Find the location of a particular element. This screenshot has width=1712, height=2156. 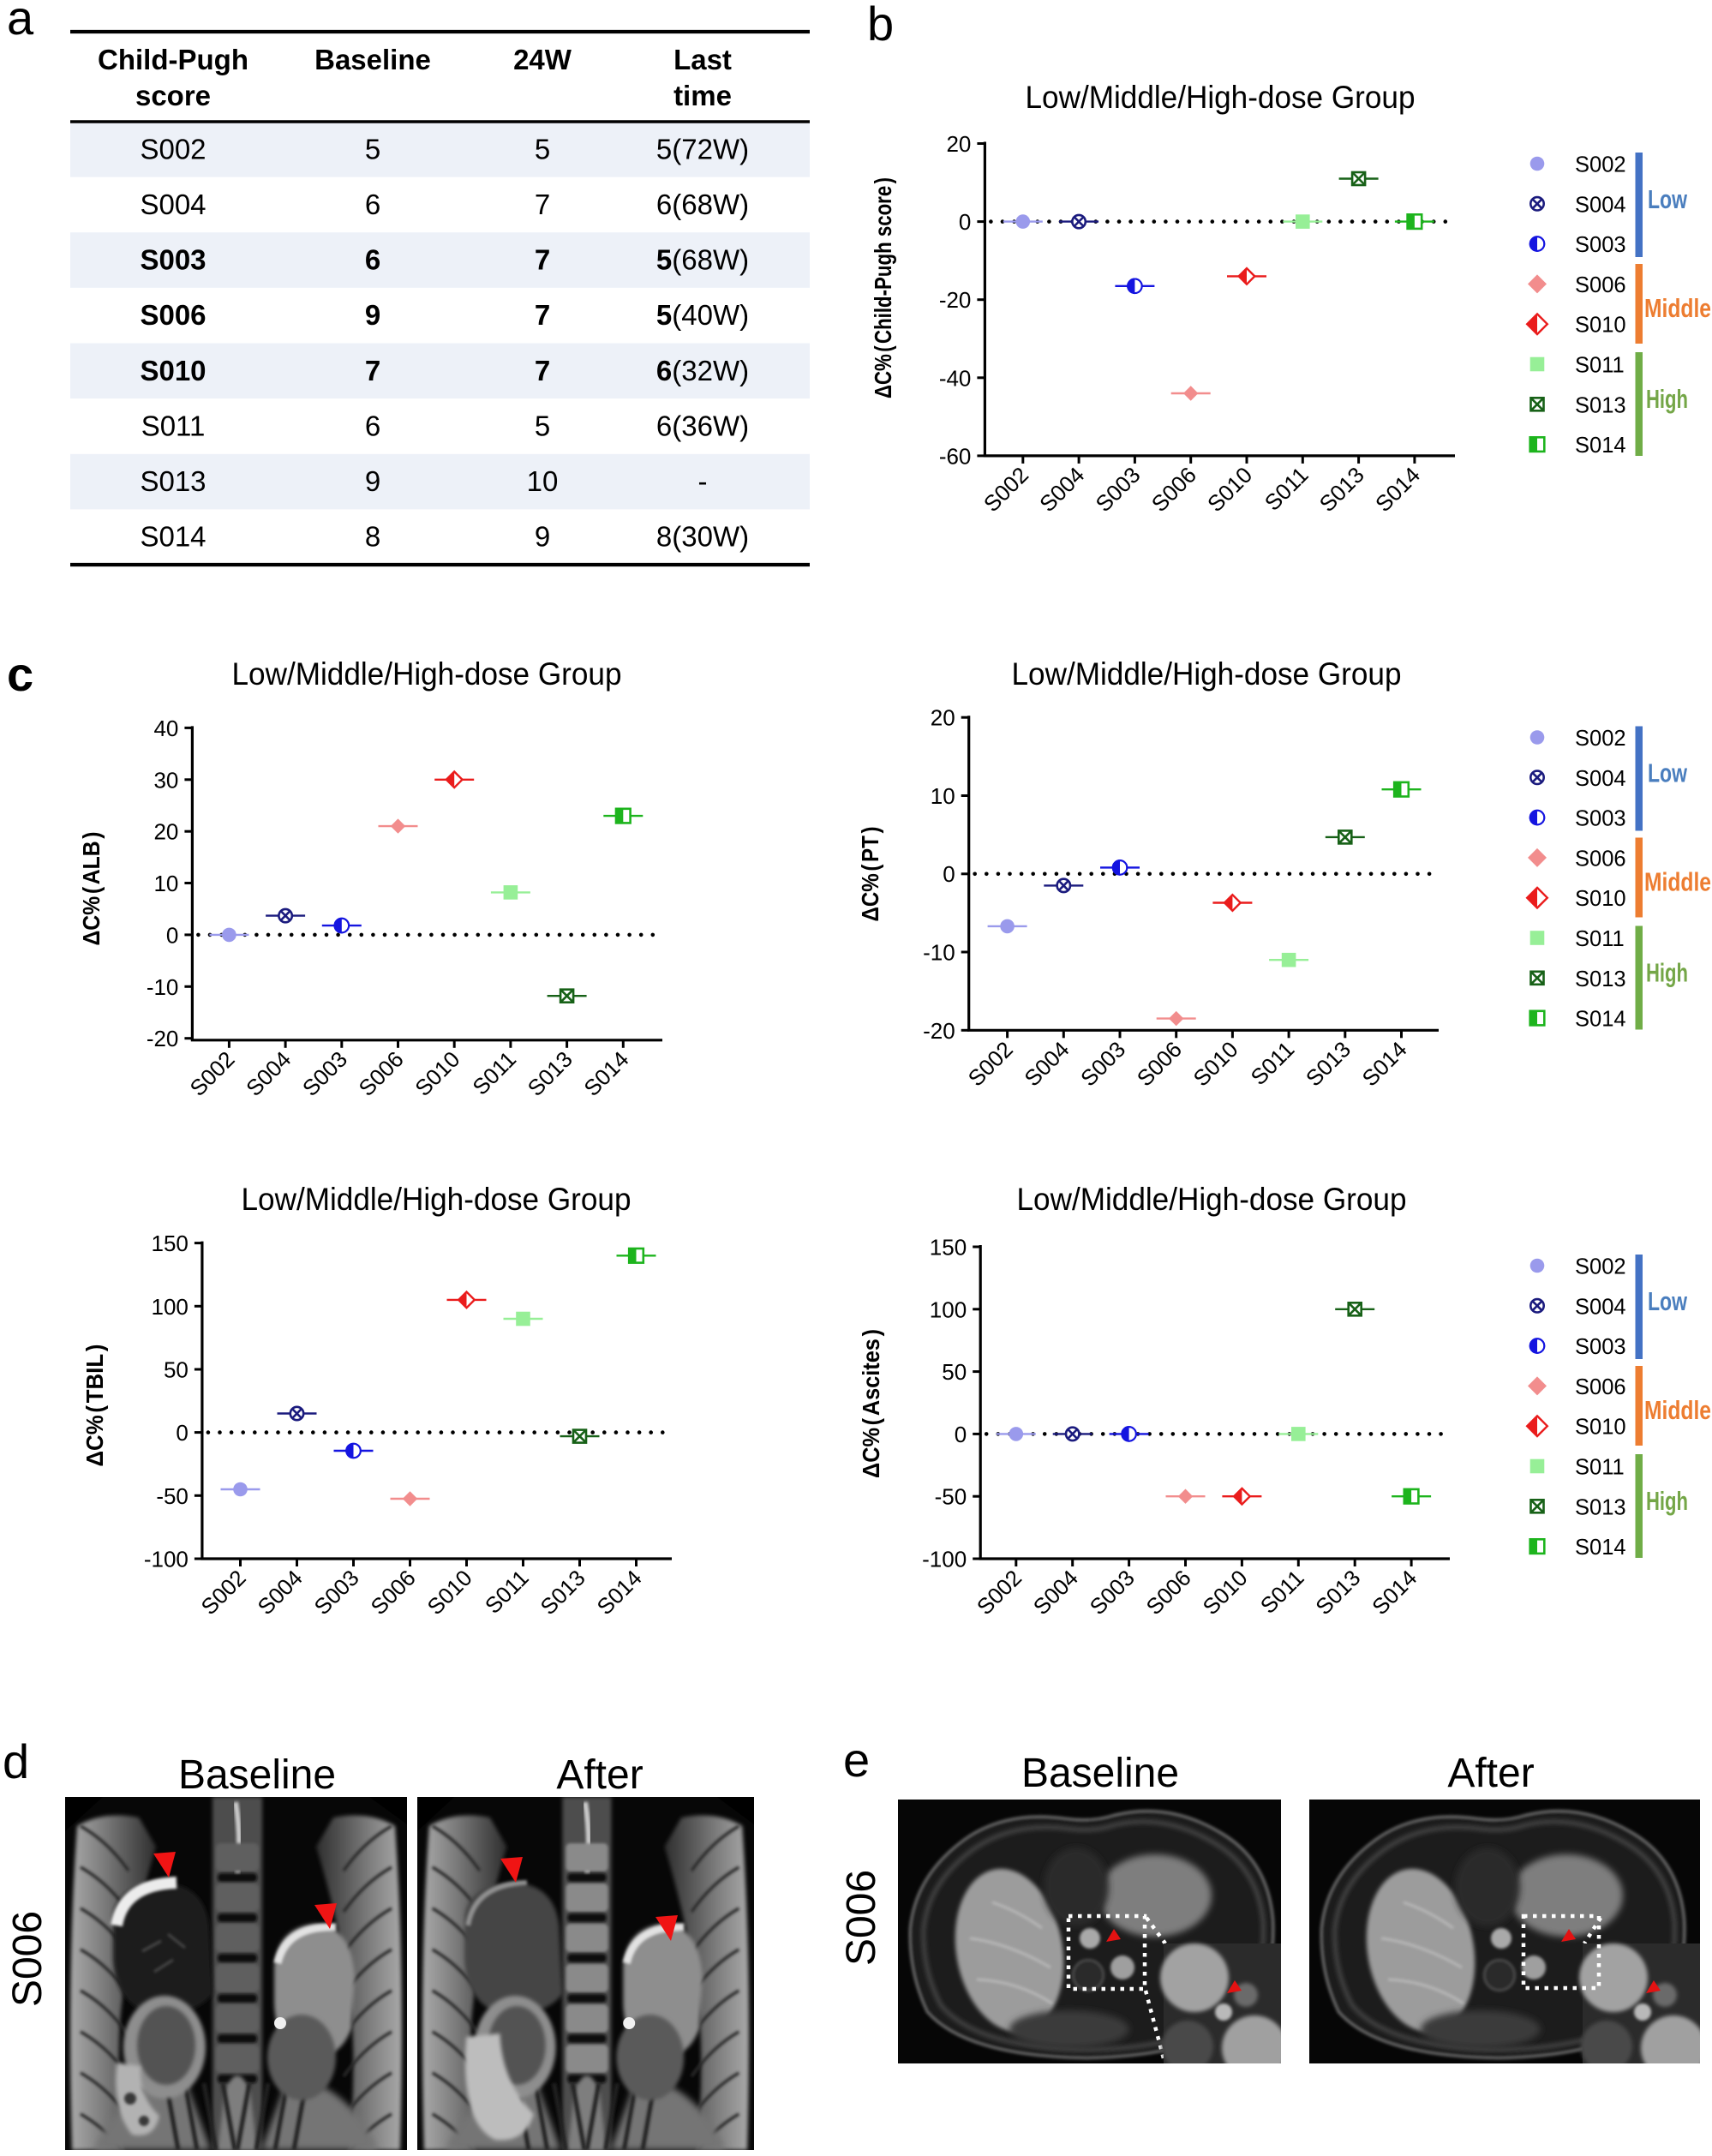

svg-text: 100 is located at coordinates (948, 1309).